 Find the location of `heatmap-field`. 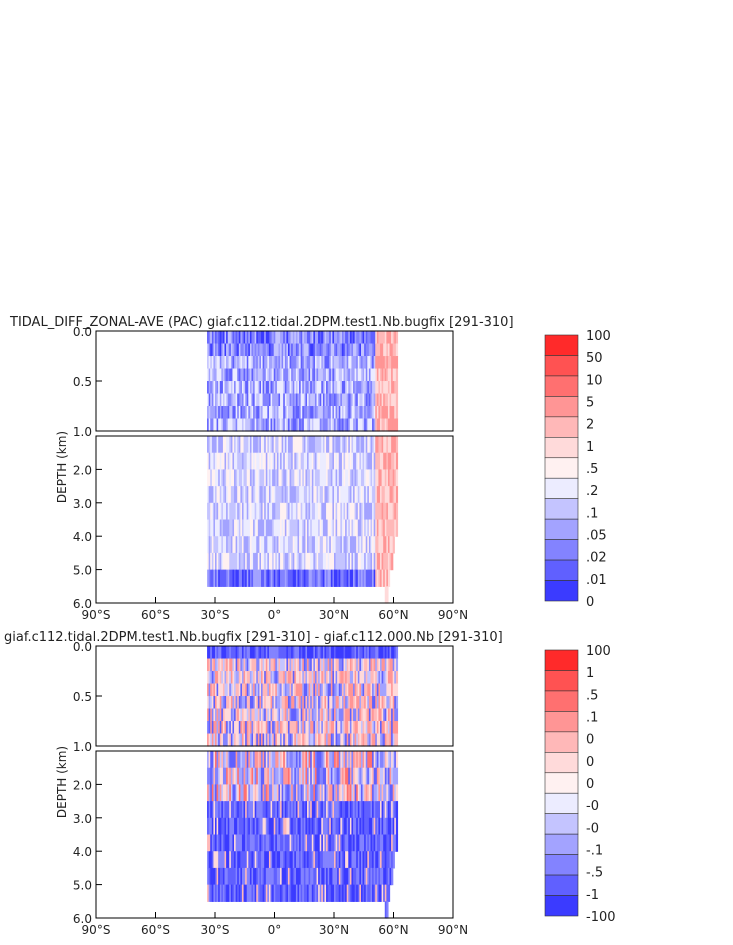

heatmap-field is located at coordinates (303, 782).